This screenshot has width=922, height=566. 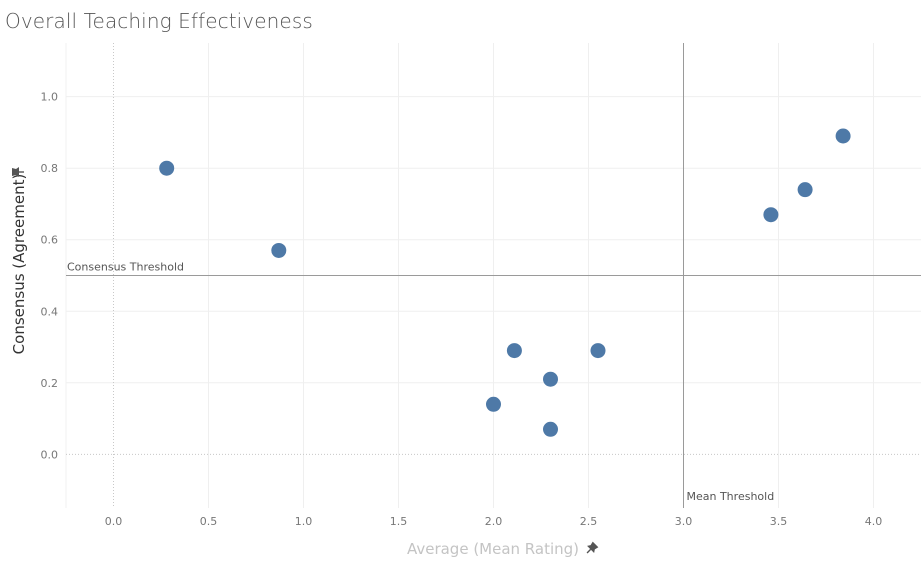 What do you see at coordinates (779, 521) in the screenshot?
I see `x-tick-label: 3.5` at bounding box center [779, 521].